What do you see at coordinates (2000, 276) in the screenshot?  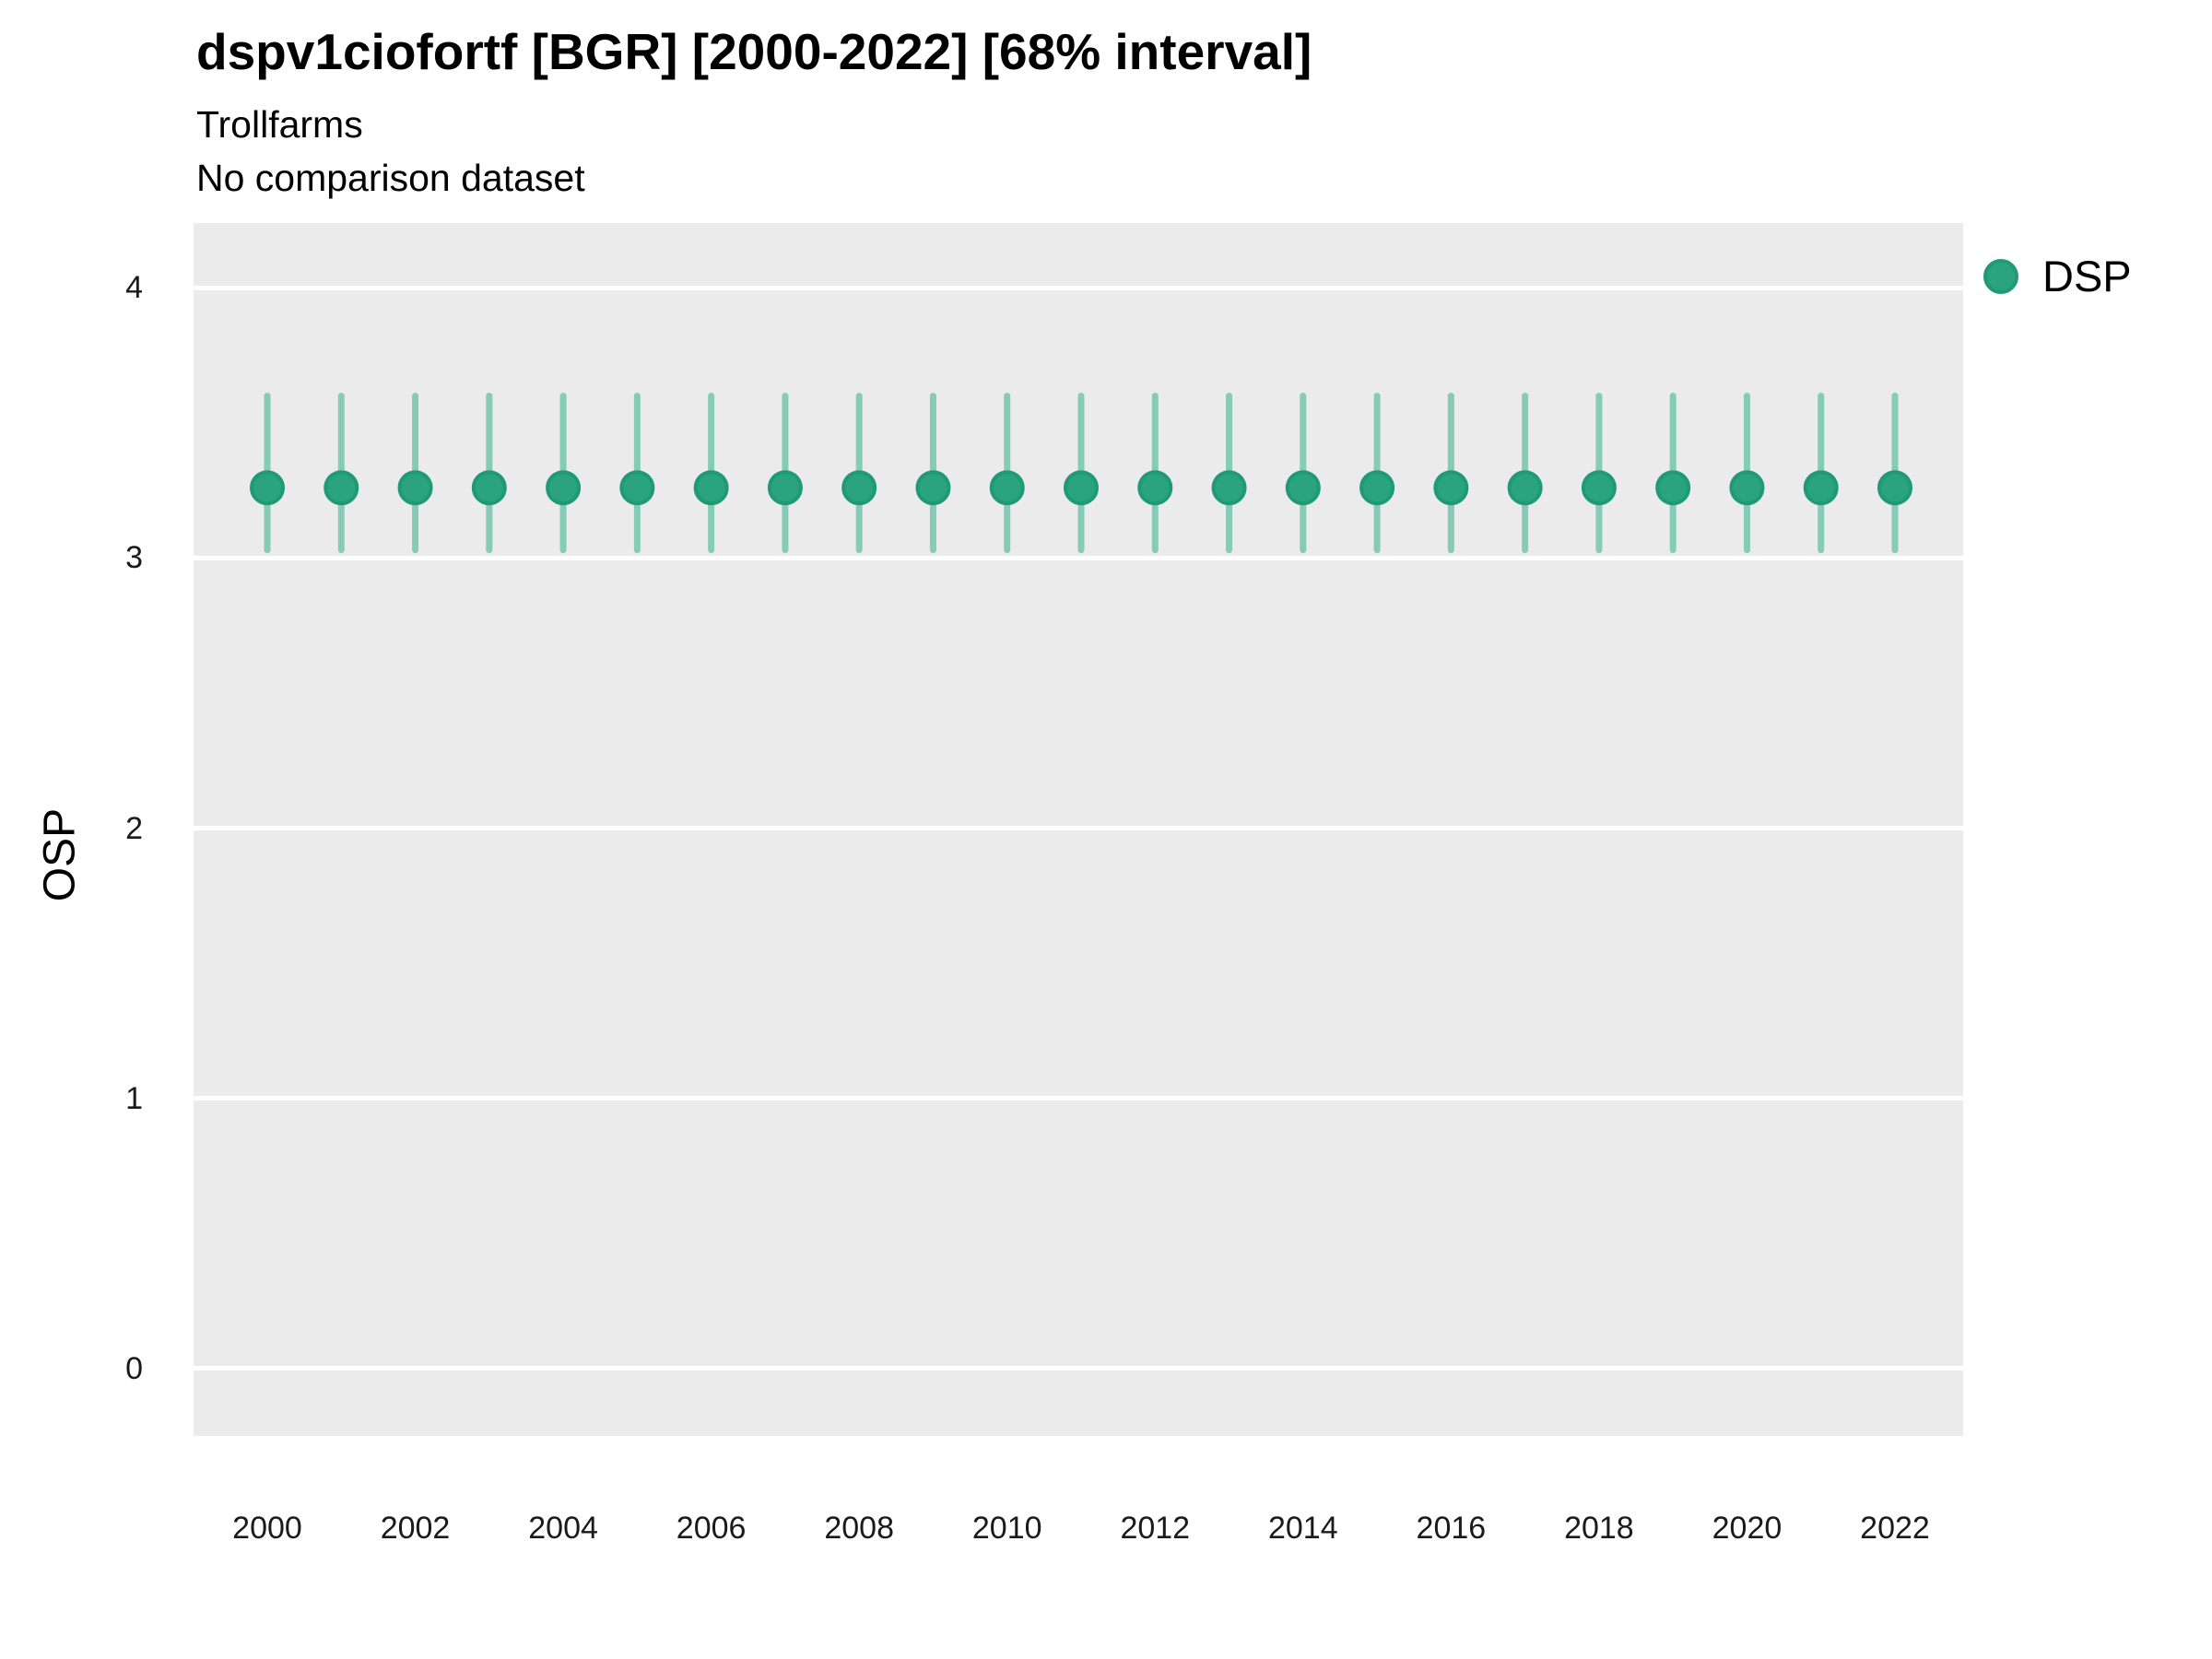 I see `legend-point-icon` at bounding box center [2000, 276].